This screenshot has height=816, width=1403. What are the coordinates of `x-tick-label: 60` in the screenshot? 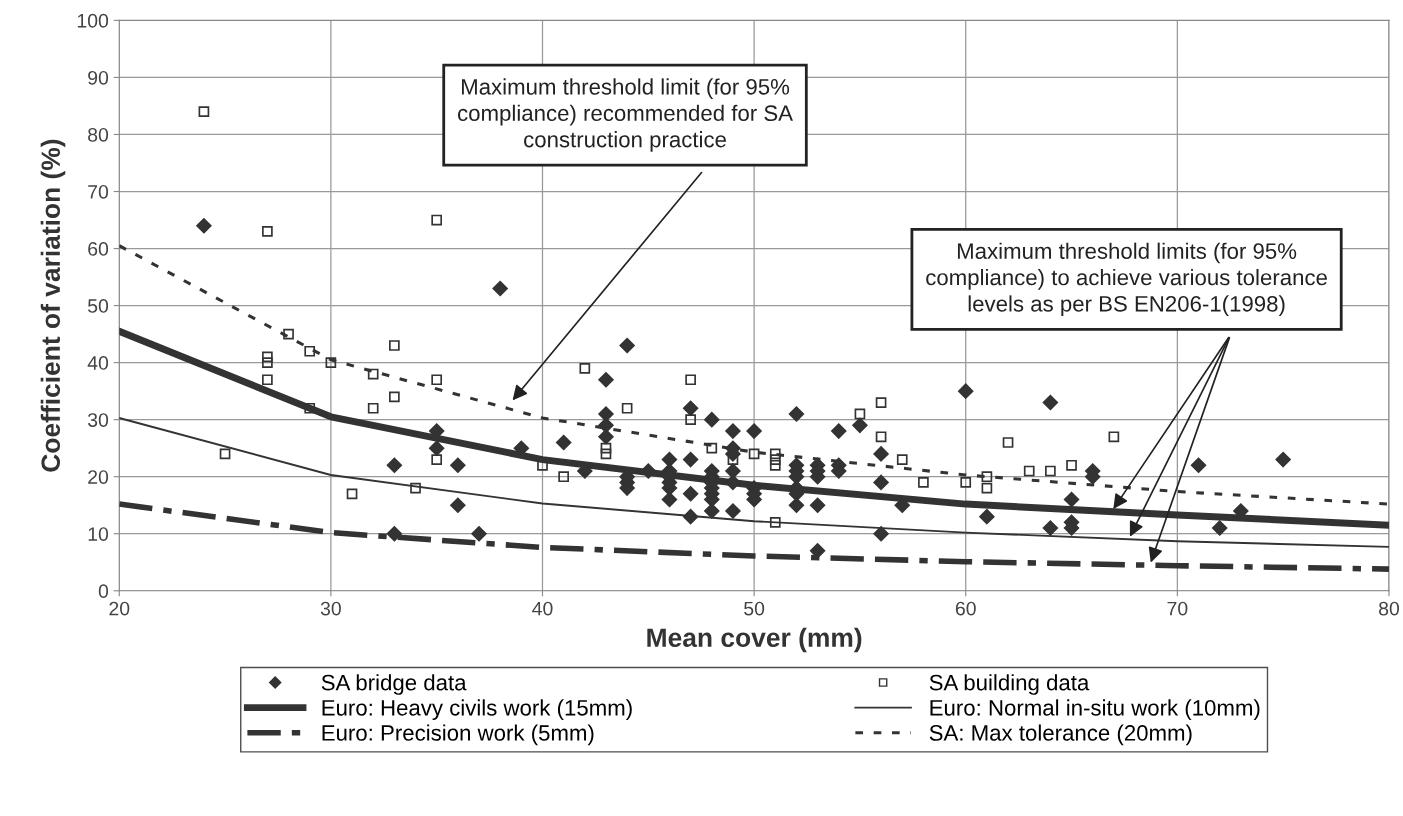 It's located at (965, 608).